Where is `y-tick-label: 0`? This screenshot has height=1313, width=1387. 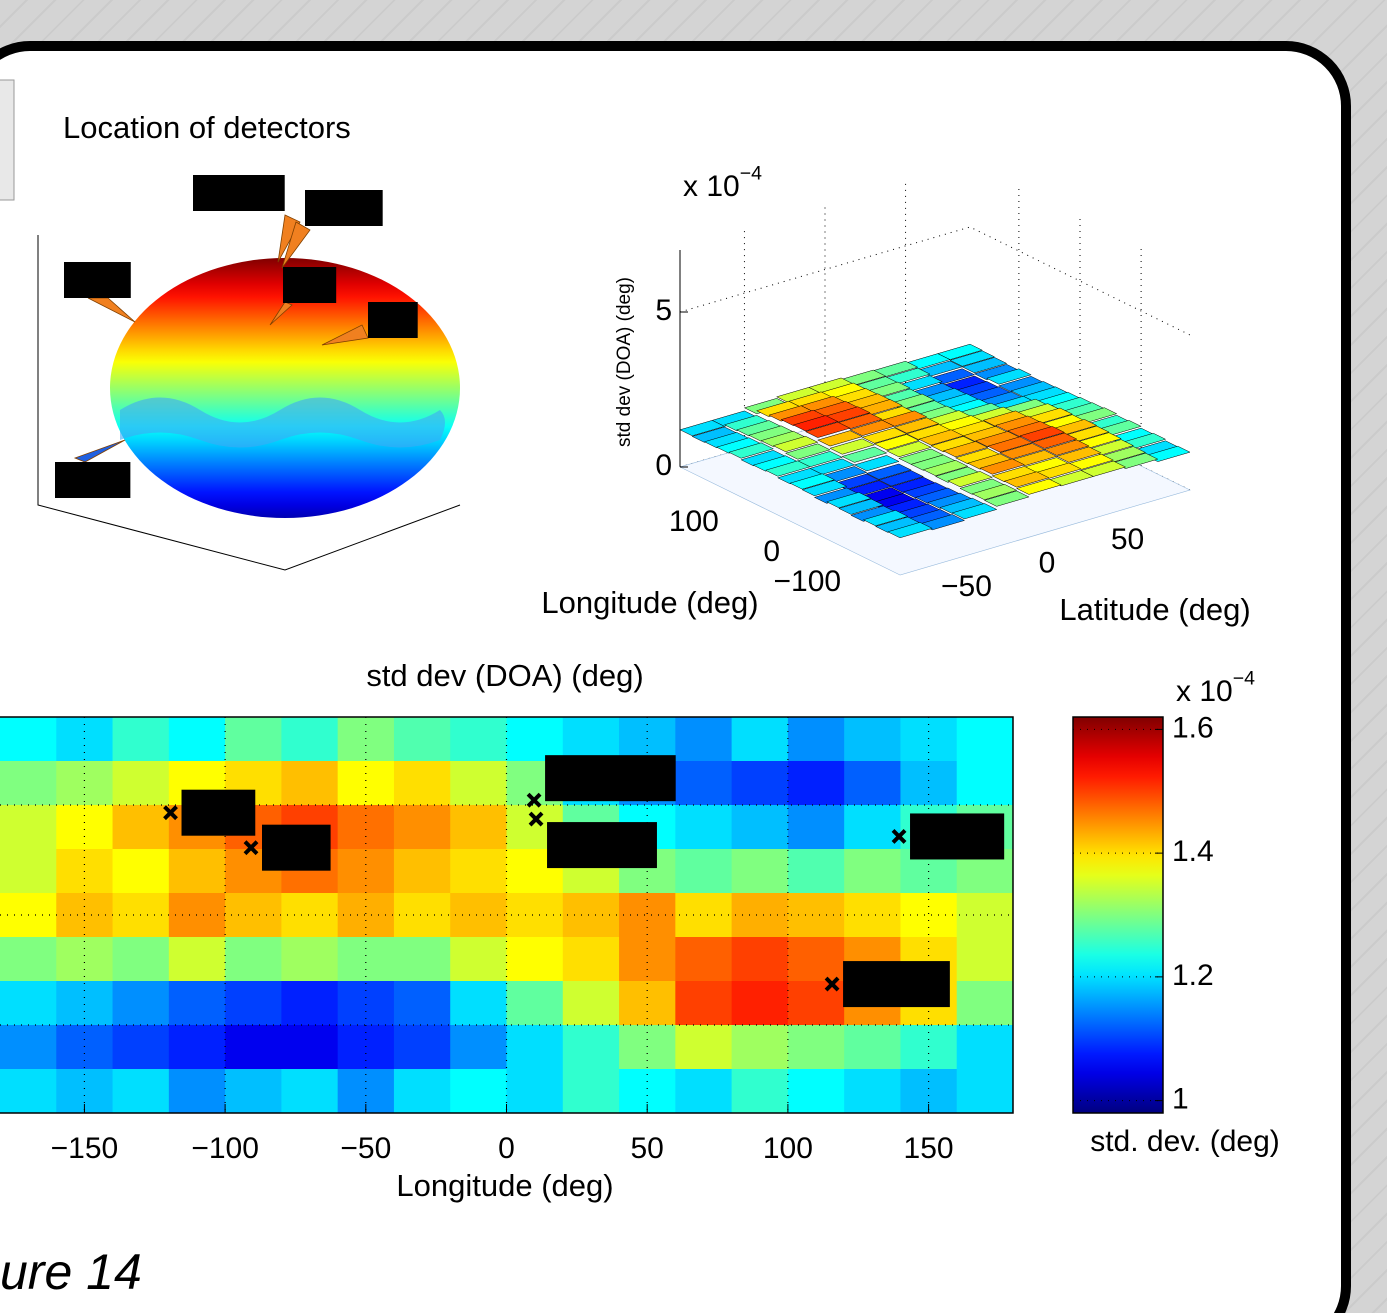 y-tick-label: 0 is located at coordinates (1047, 562).